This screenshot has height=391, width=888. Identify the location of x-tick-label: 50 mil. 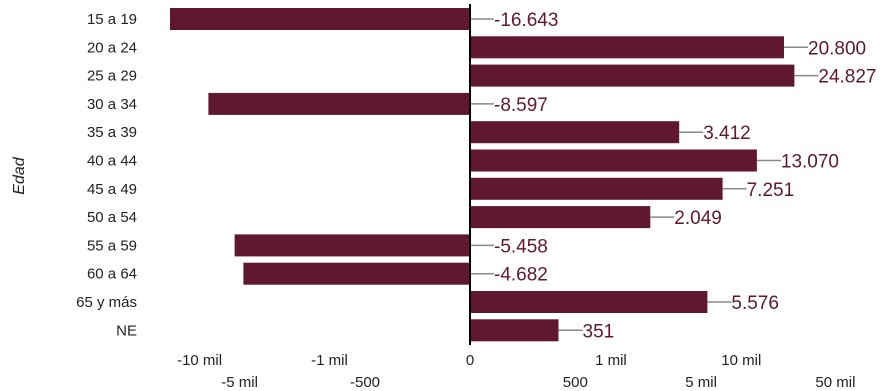
(835, 382).